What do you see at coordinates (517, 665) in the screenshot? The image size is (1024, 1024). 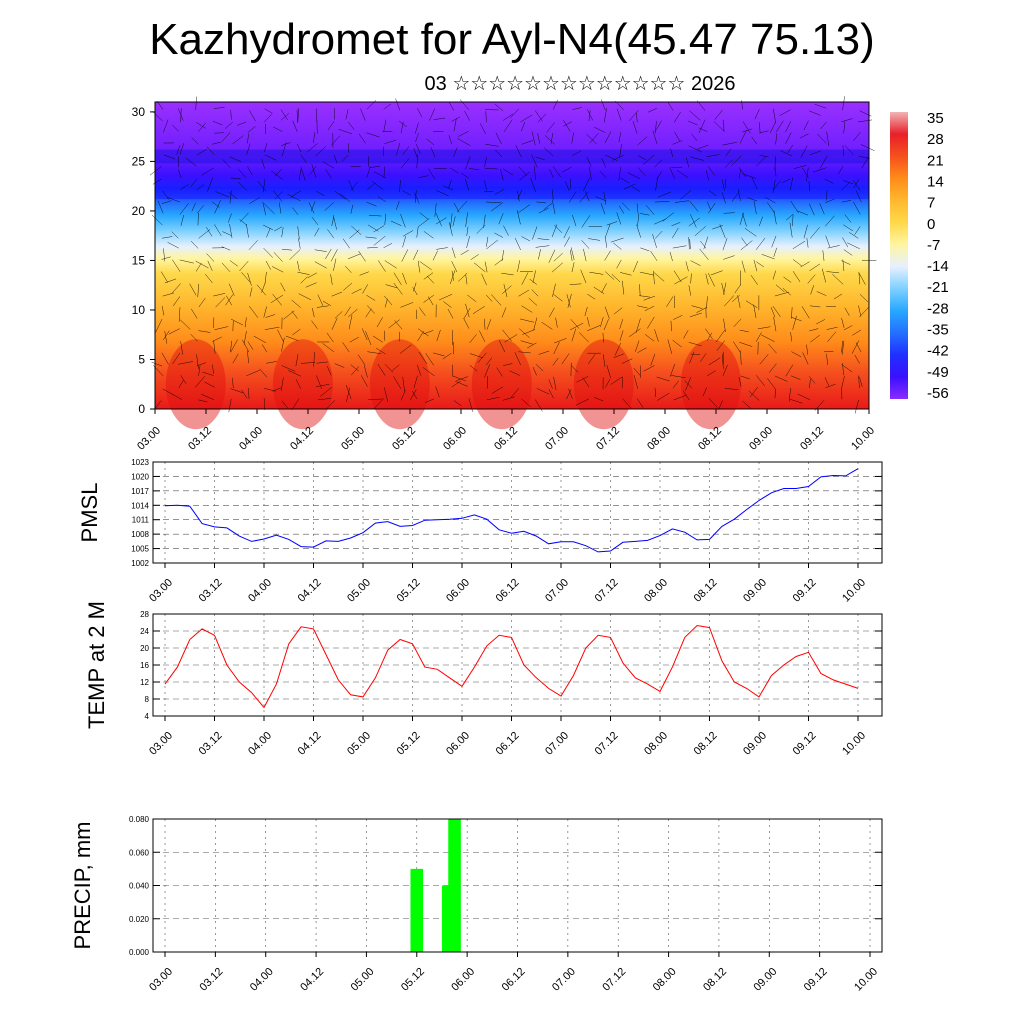 I see `temp-2m-frame` at bounding box center [517, 665].